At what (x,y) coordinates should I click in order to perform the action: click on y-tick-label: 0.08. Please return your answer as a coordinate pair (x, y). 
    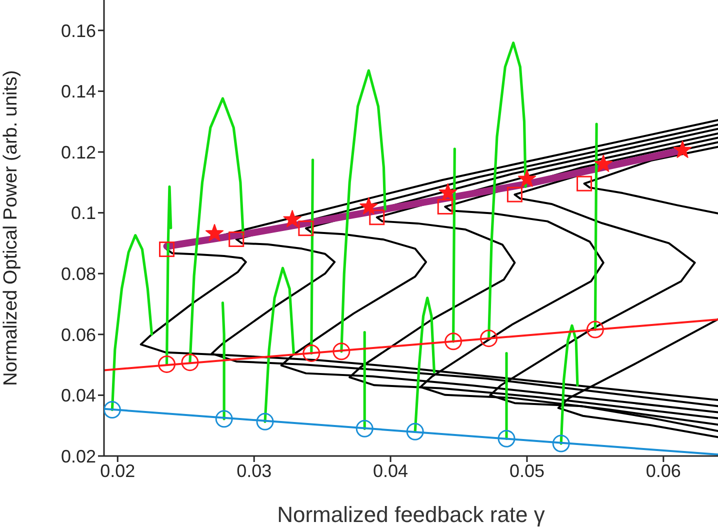
    Looking at the image, I should click on (78, 274).